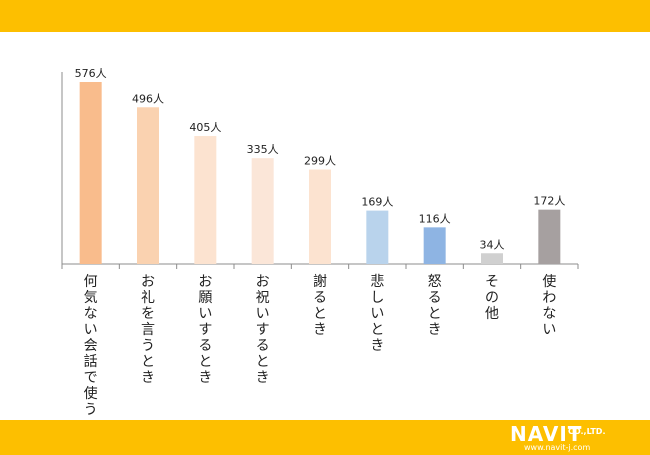 This screenshot has width=650, height=455. I want to click on category-label-1: お礼を言うとき, so click(148, 330).